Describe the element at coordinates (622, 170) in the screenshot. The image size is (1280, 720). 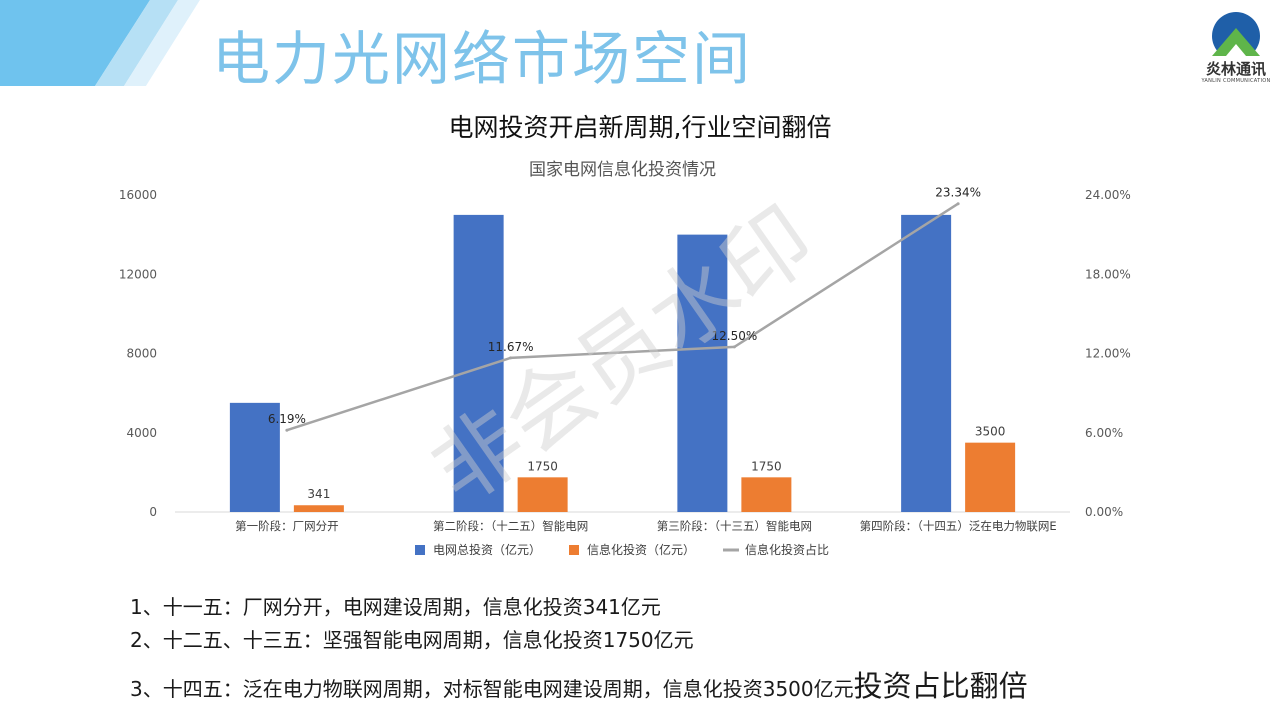
I see `chart-subtitle: 国家电网信息化投资情况` at that location.